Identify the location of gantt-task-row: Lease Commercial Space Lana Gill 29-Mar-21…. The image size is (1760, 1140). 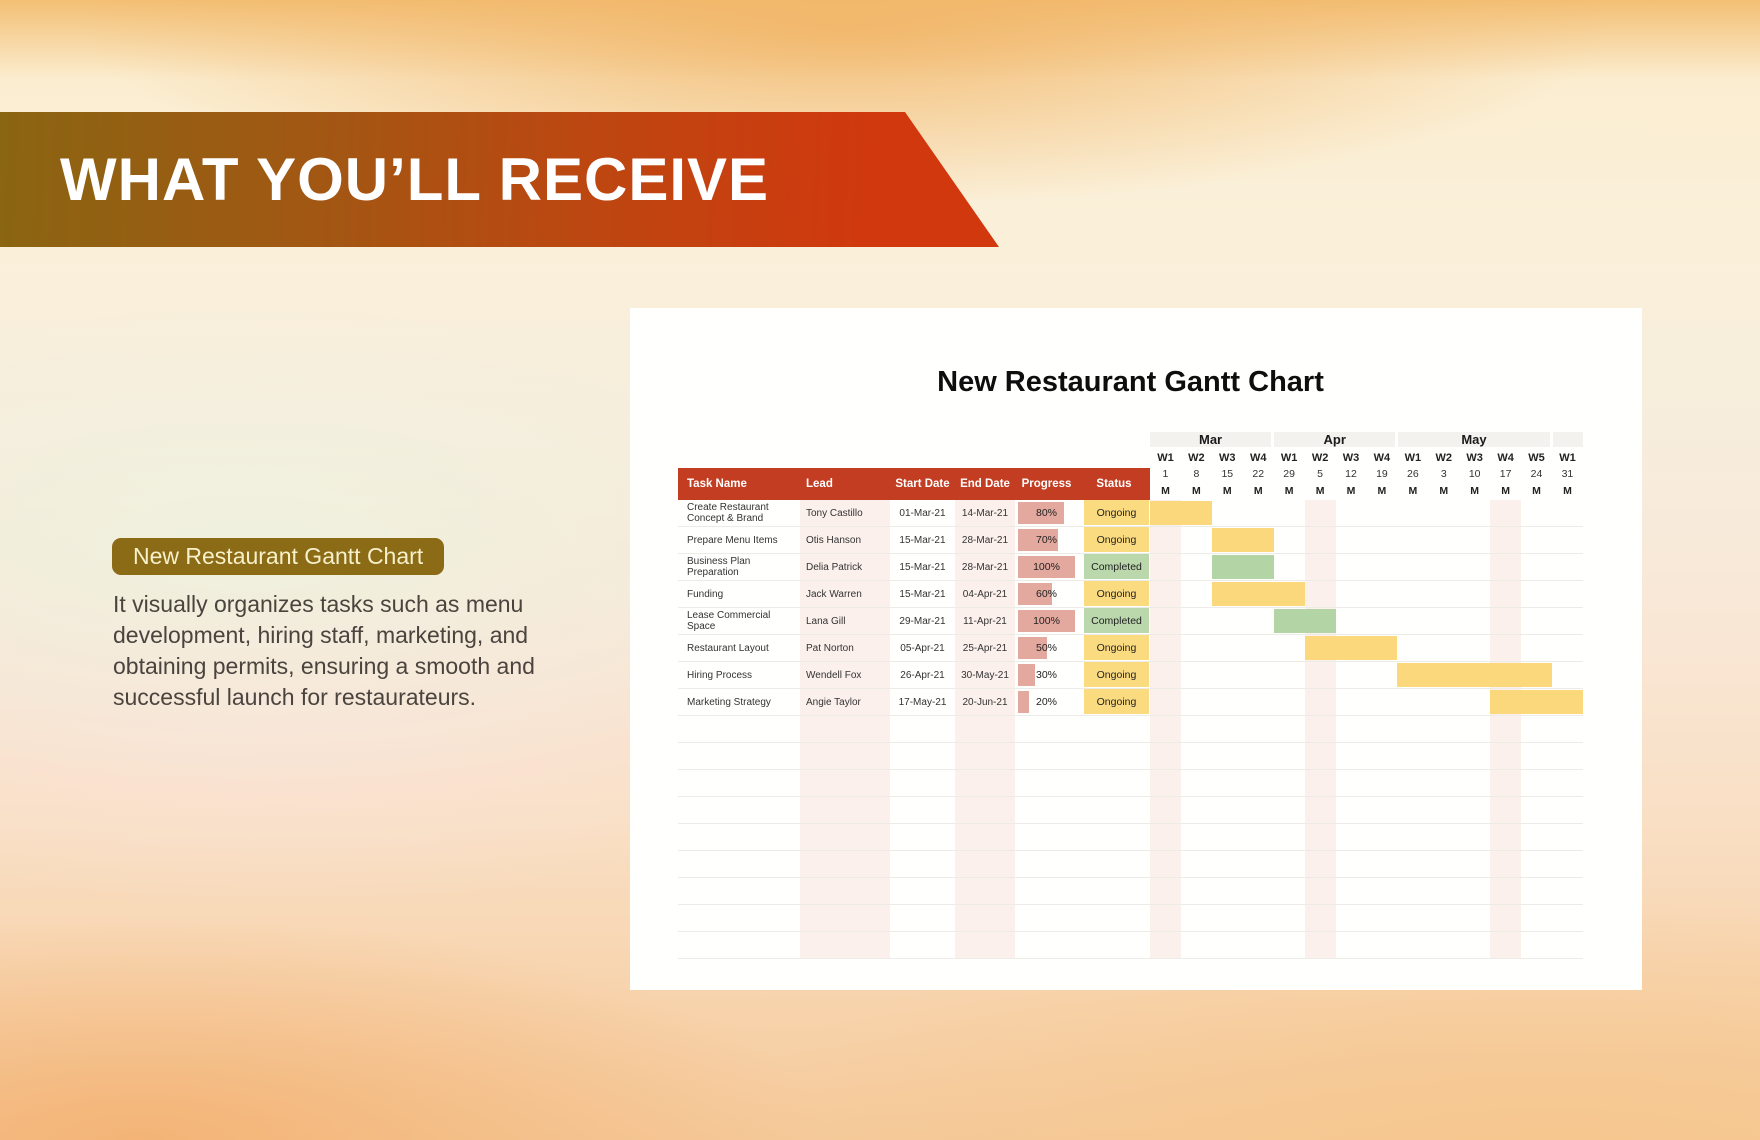
(1130, 621).